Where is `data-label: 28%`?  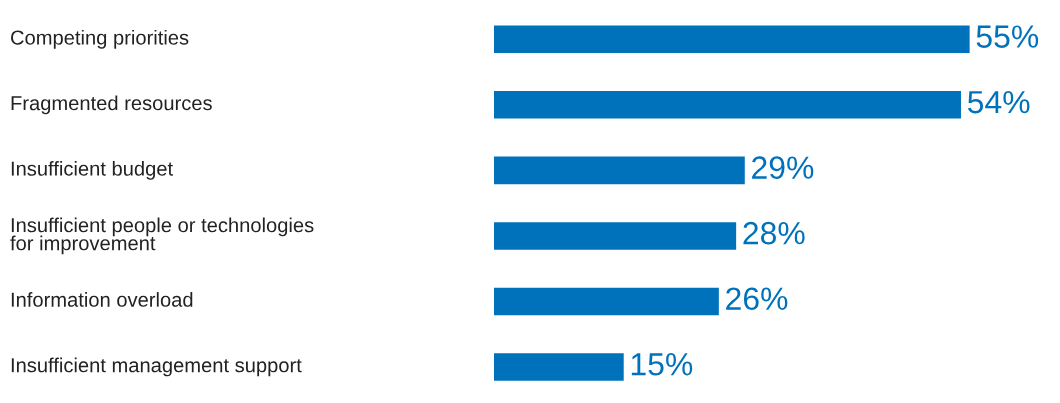
data-label: 28% is located at coordinates (774, 233).